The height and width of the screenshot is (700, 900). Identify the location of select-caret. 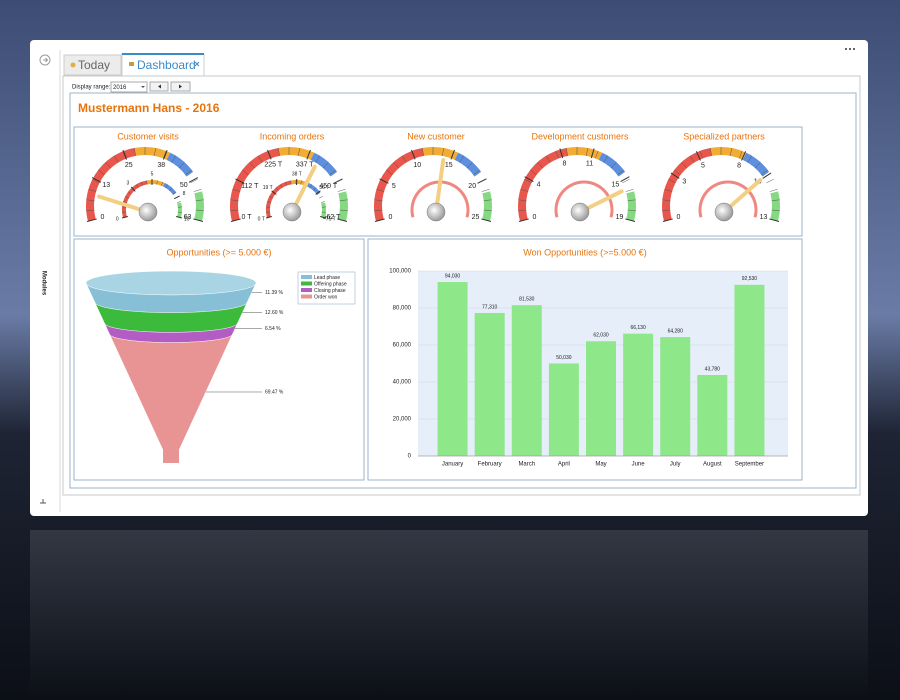
(143, 87).